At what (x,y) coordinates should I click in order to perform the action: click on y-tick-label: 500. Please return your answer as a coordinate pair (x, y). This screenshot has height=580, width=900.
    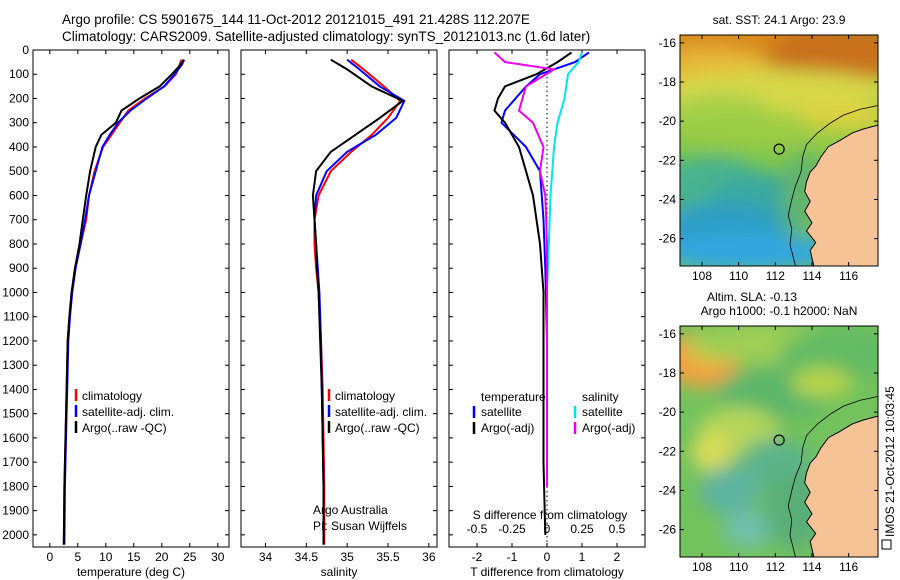
    Looking at the image, I should click on (19, 171).